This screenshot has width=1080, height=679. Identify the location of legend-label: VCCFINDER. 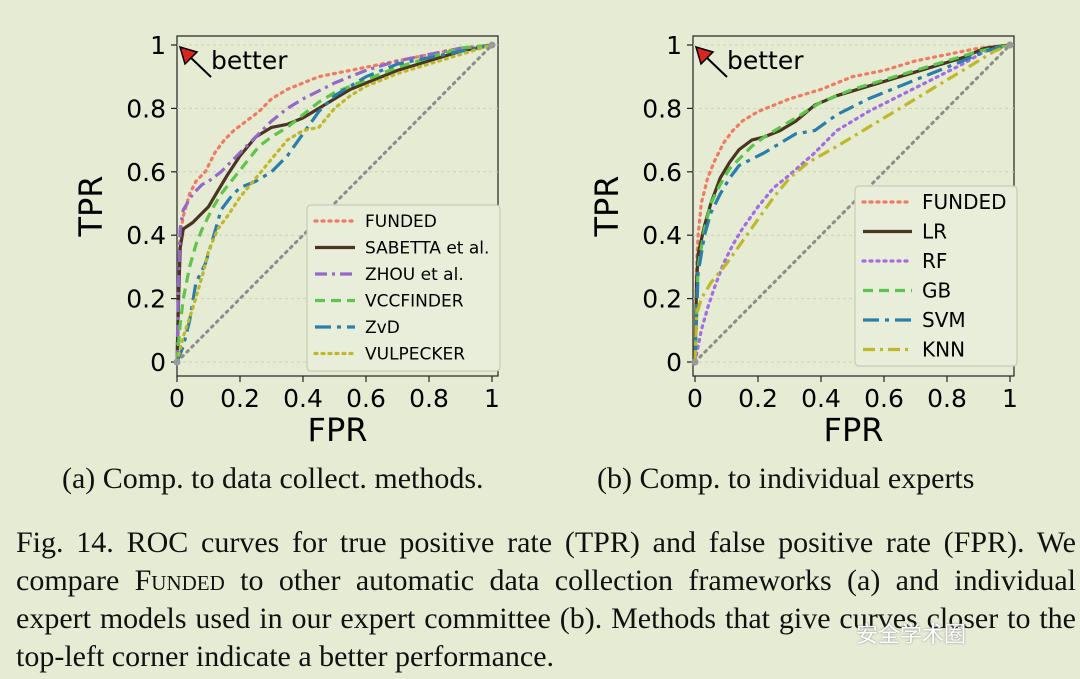
(414, 302).